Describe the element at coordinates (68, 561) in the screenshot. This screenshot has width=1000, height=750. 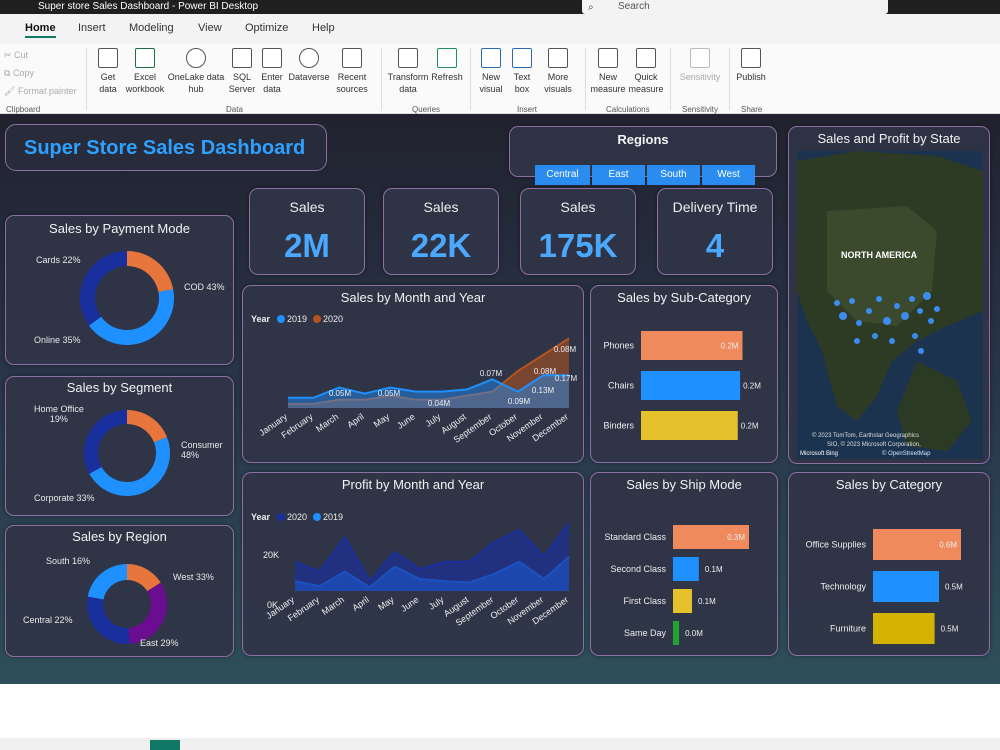
I see `donut-label: South 16%` at that location.